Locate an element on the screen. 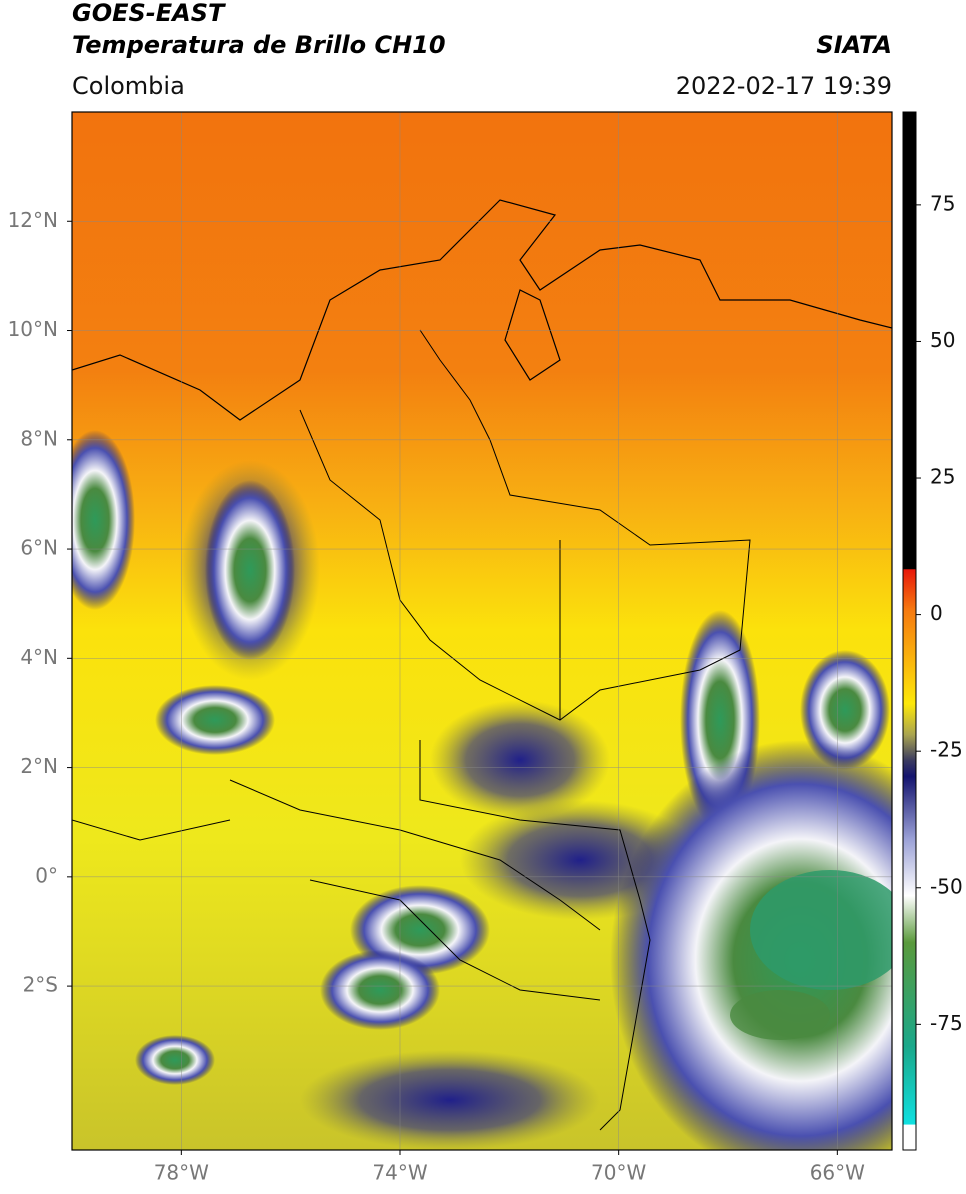 The height and width of the screenshot is (1194, 966). y-tick-label: 10°N is located at coordinates (33, 329).